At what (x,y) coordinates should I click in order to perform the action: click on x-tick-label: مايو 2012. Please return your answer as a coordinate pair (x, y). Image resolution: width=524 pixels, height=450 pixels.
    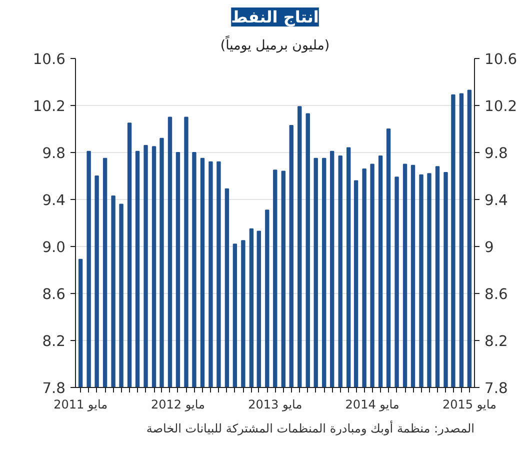
    Looking at the image, I should click on (177, 405).